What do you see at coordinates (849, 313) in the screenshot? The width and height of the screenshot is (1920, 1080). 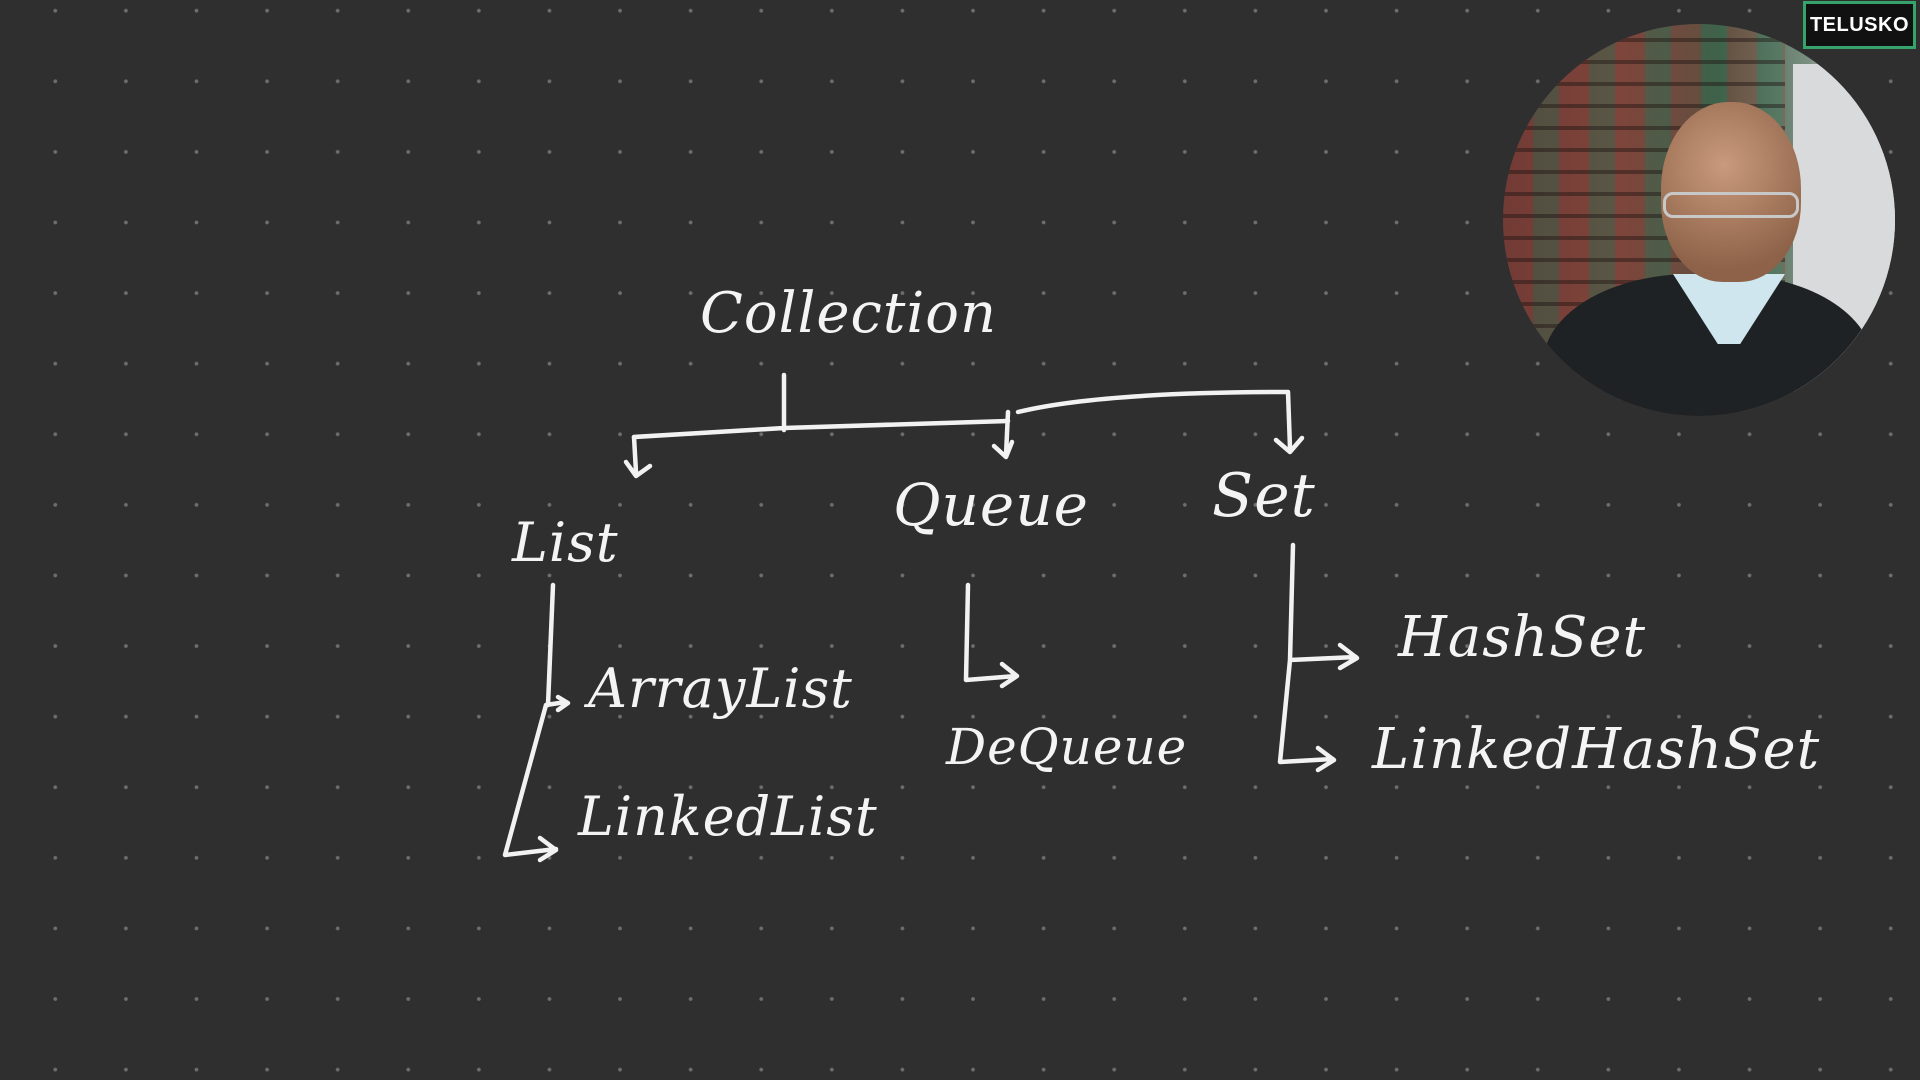 I see `node-collection: Collection` at bounding box center [849, 313].